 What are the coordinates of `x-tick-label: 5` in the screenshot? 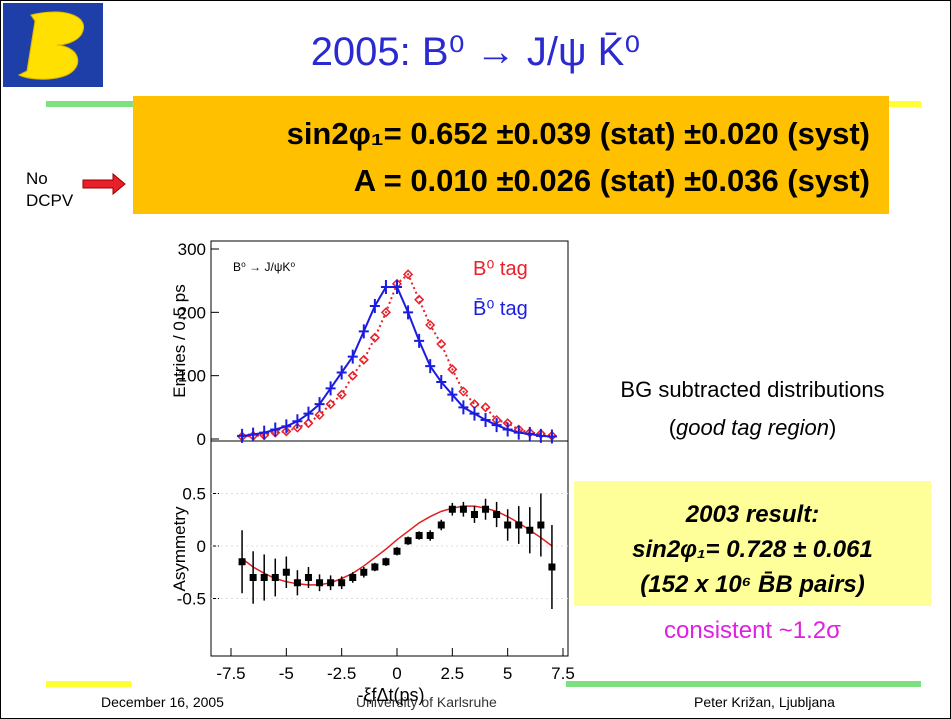 It's located at (507, 673).